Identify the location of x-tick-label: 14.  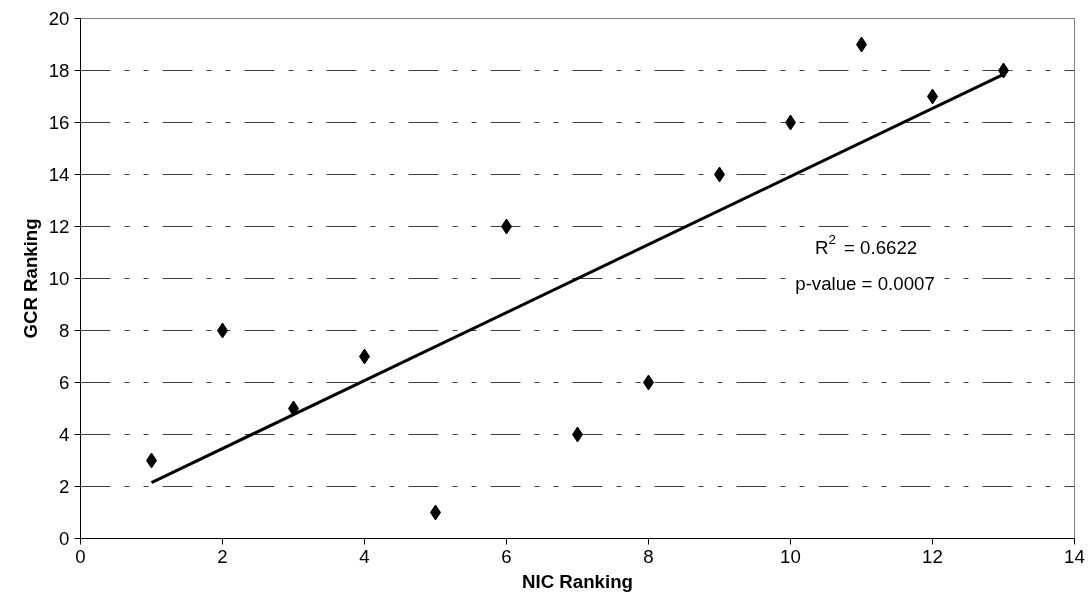
(1074, 556).